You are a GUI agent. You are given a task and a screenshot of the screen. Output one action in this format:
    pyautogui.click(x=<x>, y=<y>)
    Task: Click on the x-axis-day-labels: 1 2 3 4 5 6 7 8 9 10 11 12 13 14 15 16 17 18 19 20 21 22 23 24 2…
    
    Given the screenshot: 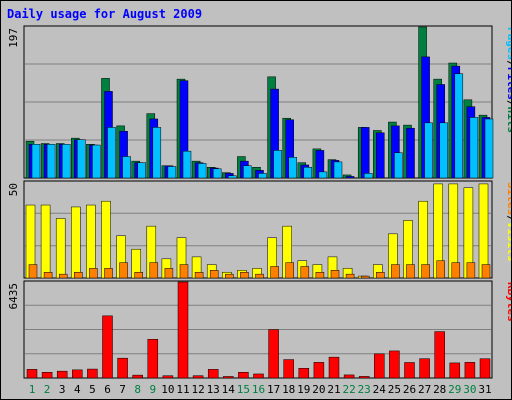 What is the action you would take?
    pyautogui.click(x=260, y=389)
    